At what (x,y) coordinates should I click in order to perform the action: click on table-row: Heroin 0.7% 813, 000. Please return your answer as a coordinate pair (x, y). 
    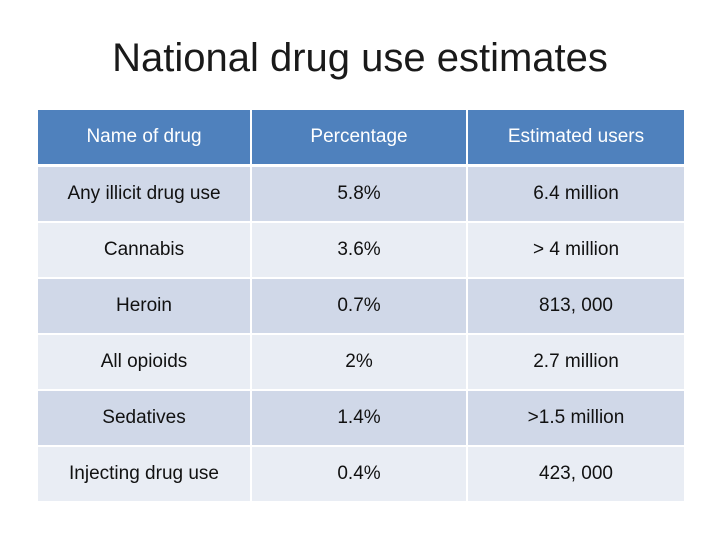
    Looking at the image, I should click on (361, 306).